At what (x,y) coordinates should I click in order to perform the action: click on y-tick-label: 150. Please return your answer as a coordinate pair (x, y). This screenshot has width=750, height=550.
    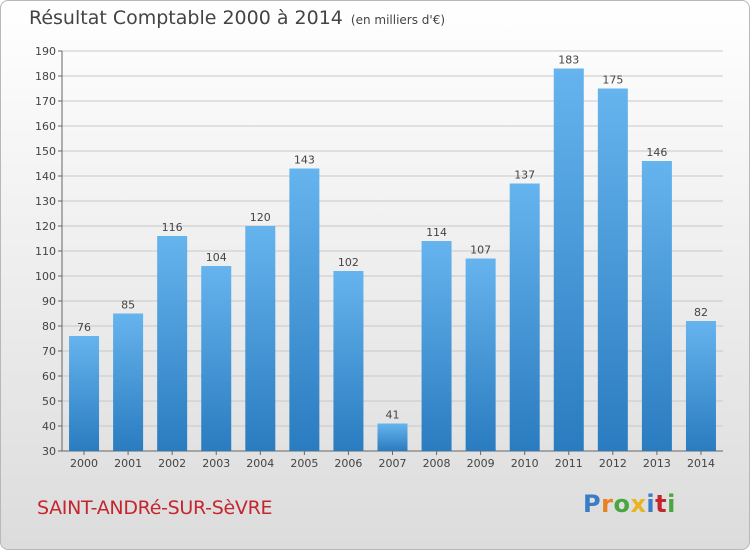
    Looking at the image, I should click on (45, 151).